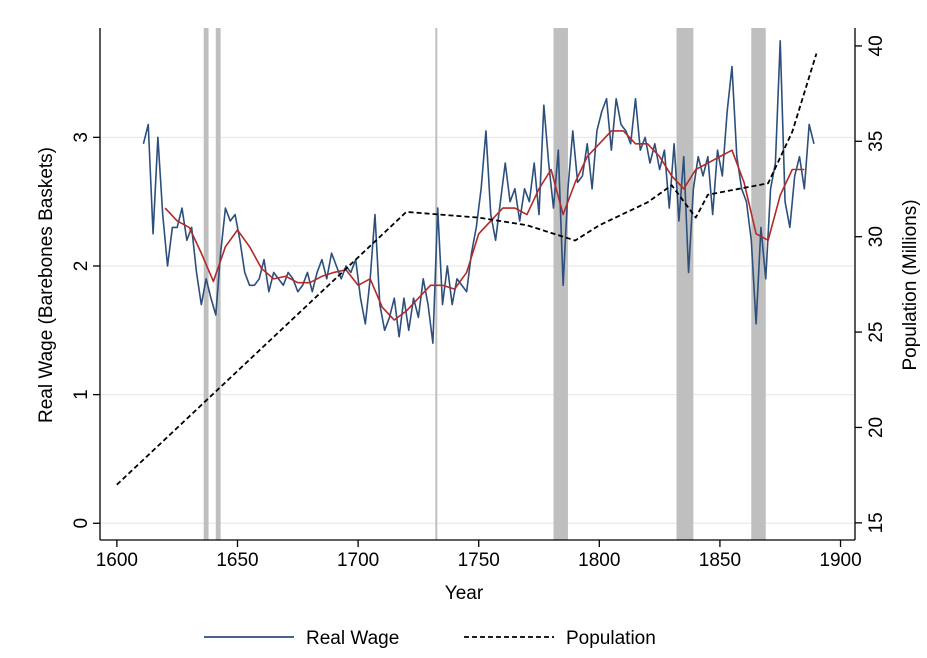 Image resolution: width=927 pixels, height=658 pixels. What do you see at coordinates (876, 141) in the screenshot?
I see `y2-tick-label: 35` at bounding box center [876, 141].